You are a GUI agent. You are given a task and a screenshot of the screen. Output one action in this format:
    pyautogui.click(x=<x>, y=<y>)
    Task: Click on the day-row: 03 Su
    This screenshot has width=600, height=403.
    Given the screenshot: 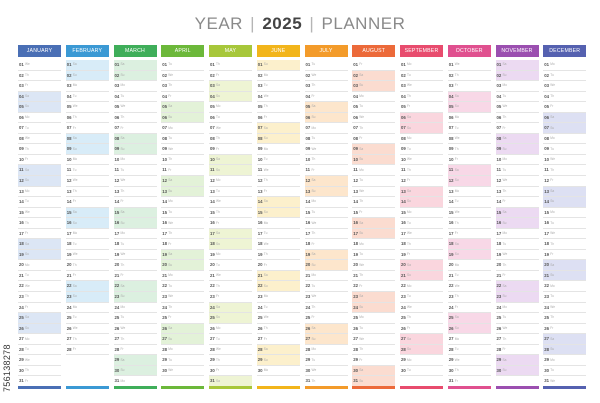 What is the action you would take?
    pyautogui.click(x=374, y=86)
    